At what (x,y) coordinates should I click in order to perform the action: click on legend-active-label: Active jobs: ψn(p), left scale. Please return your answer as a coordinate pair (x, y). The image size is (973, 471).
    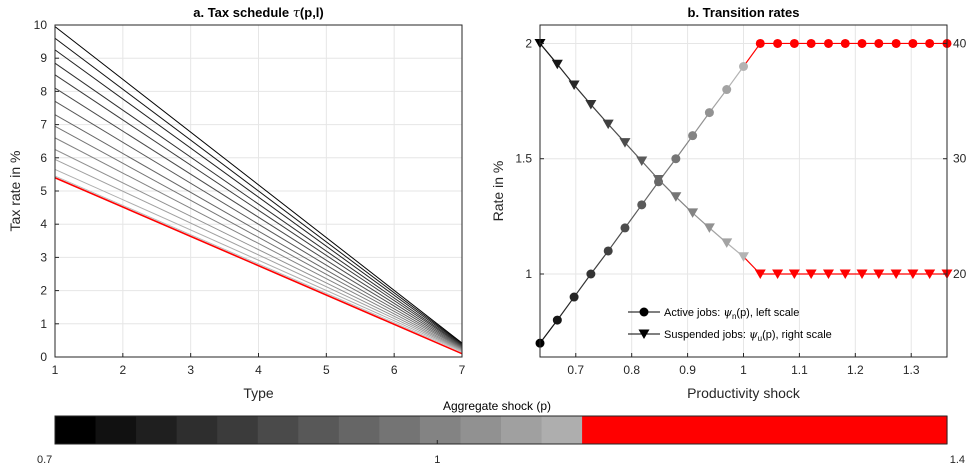
    Looking at the image, I should click on (731, 313).